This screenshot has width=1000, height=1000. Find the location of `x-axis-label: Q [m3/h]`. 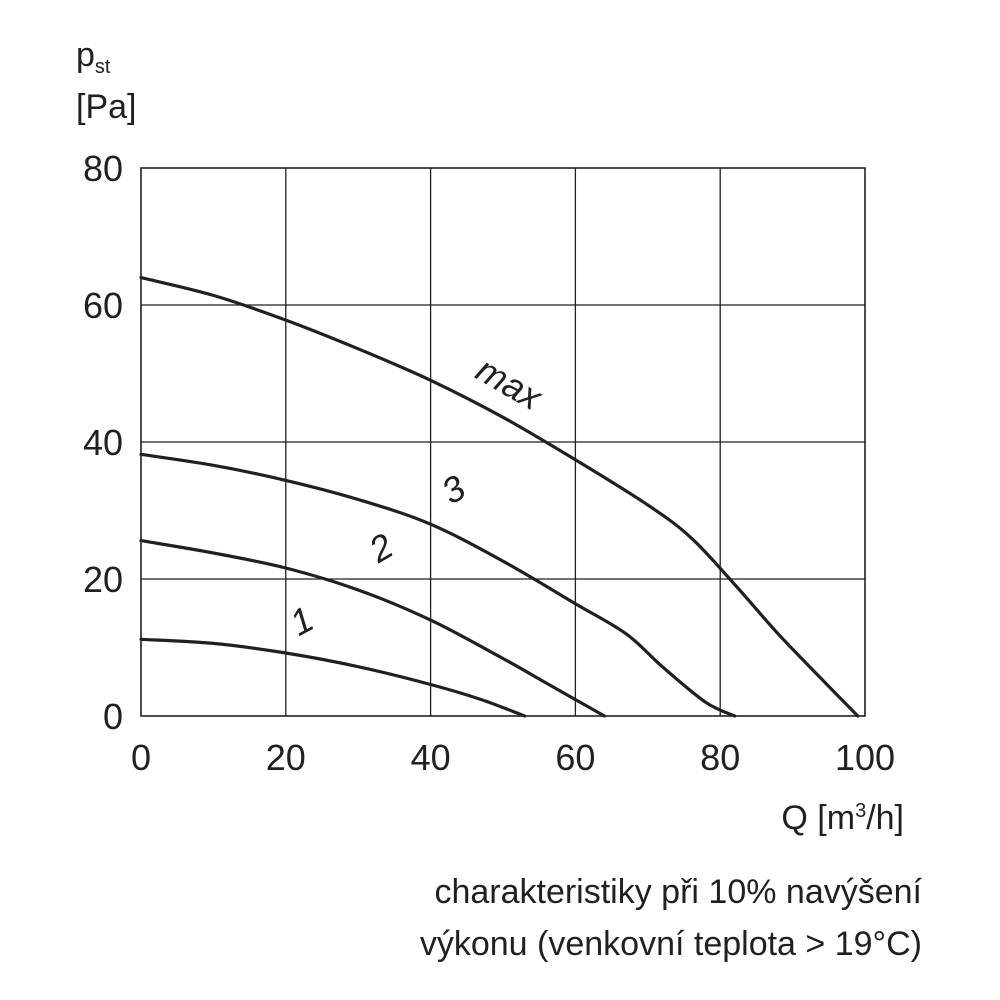

x-axis-label: Q [m3/h] is located at coordinates (842, 814).